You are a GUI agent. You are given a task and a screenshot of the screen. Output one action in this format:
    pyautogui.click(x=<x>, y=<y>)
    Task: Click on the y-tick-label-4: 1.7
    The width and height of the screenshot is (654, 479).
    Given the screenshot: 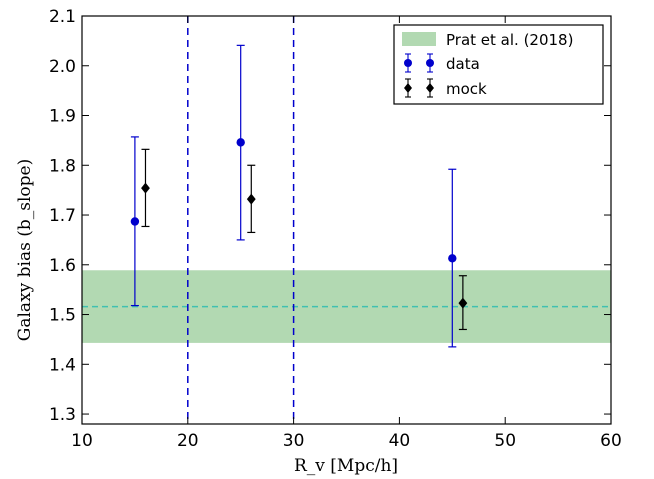 What is the action you would take?
    pyautogui.click(x=62, y=216)
    